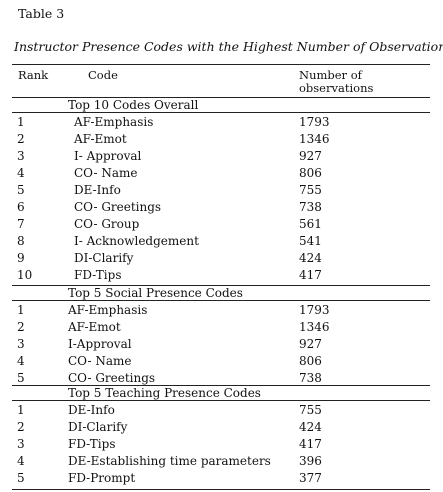 Image resolution: width=443 pixels, height=492 pixels. I want to click on code-cell: I- Approval, so click(108, 156).